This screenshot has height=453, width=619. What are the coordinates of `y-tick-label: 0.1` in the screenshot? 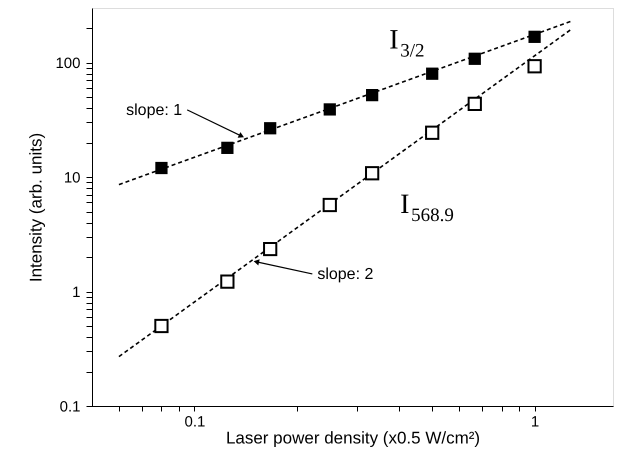 It's located at (70, 407).